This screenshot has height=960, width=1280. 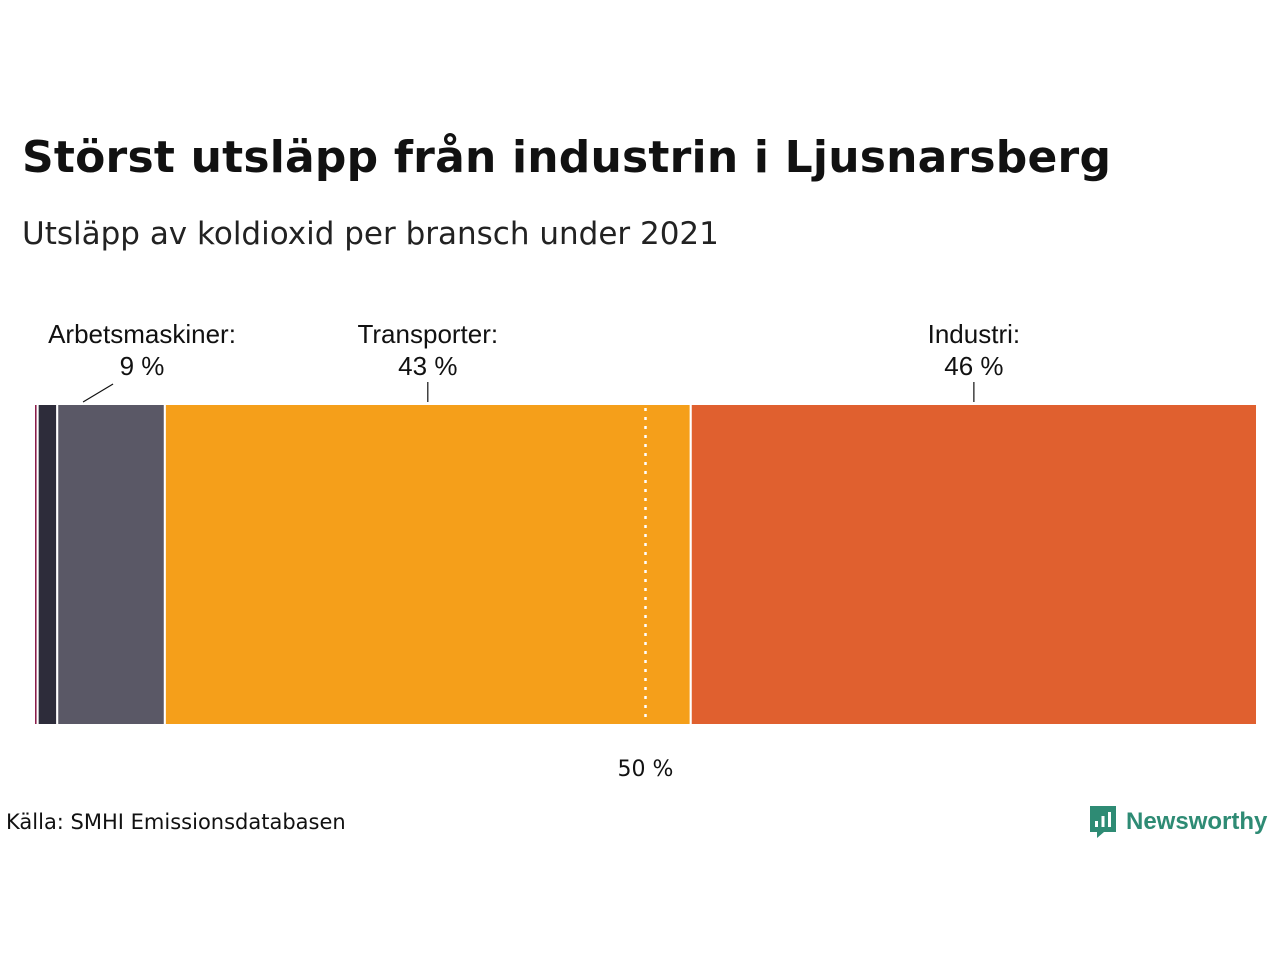 What do you see at coordinates (427, 334) in the screenshot?
I see `segment-label-3: Transporter:` at bounding box center [427, 334].